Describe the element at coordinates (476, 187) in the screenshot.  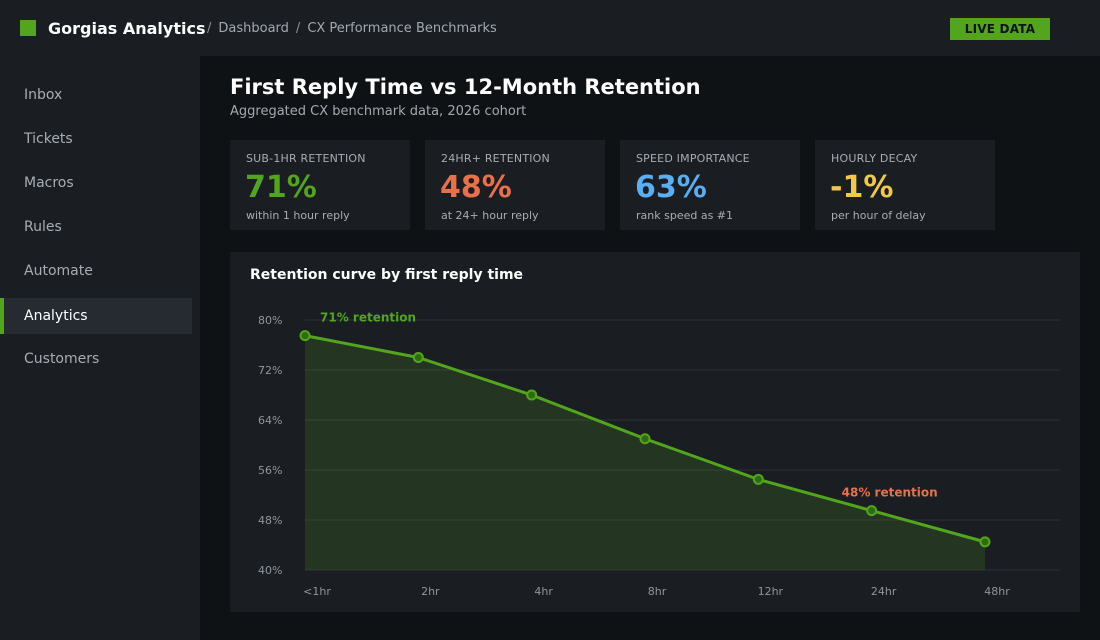
I see `kpi-value: 48%` at that location.